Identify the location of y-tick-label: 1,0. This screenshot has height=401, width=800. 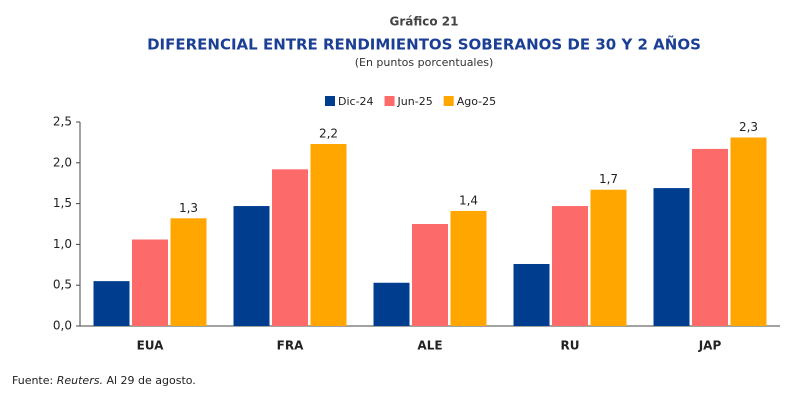
(62, 244).